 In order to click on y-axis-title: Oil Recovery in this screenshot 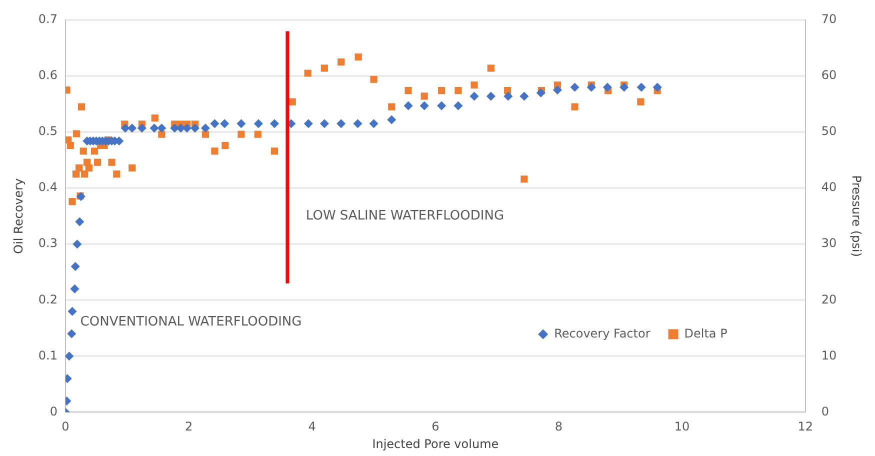, I will do `click(18, 216)`.